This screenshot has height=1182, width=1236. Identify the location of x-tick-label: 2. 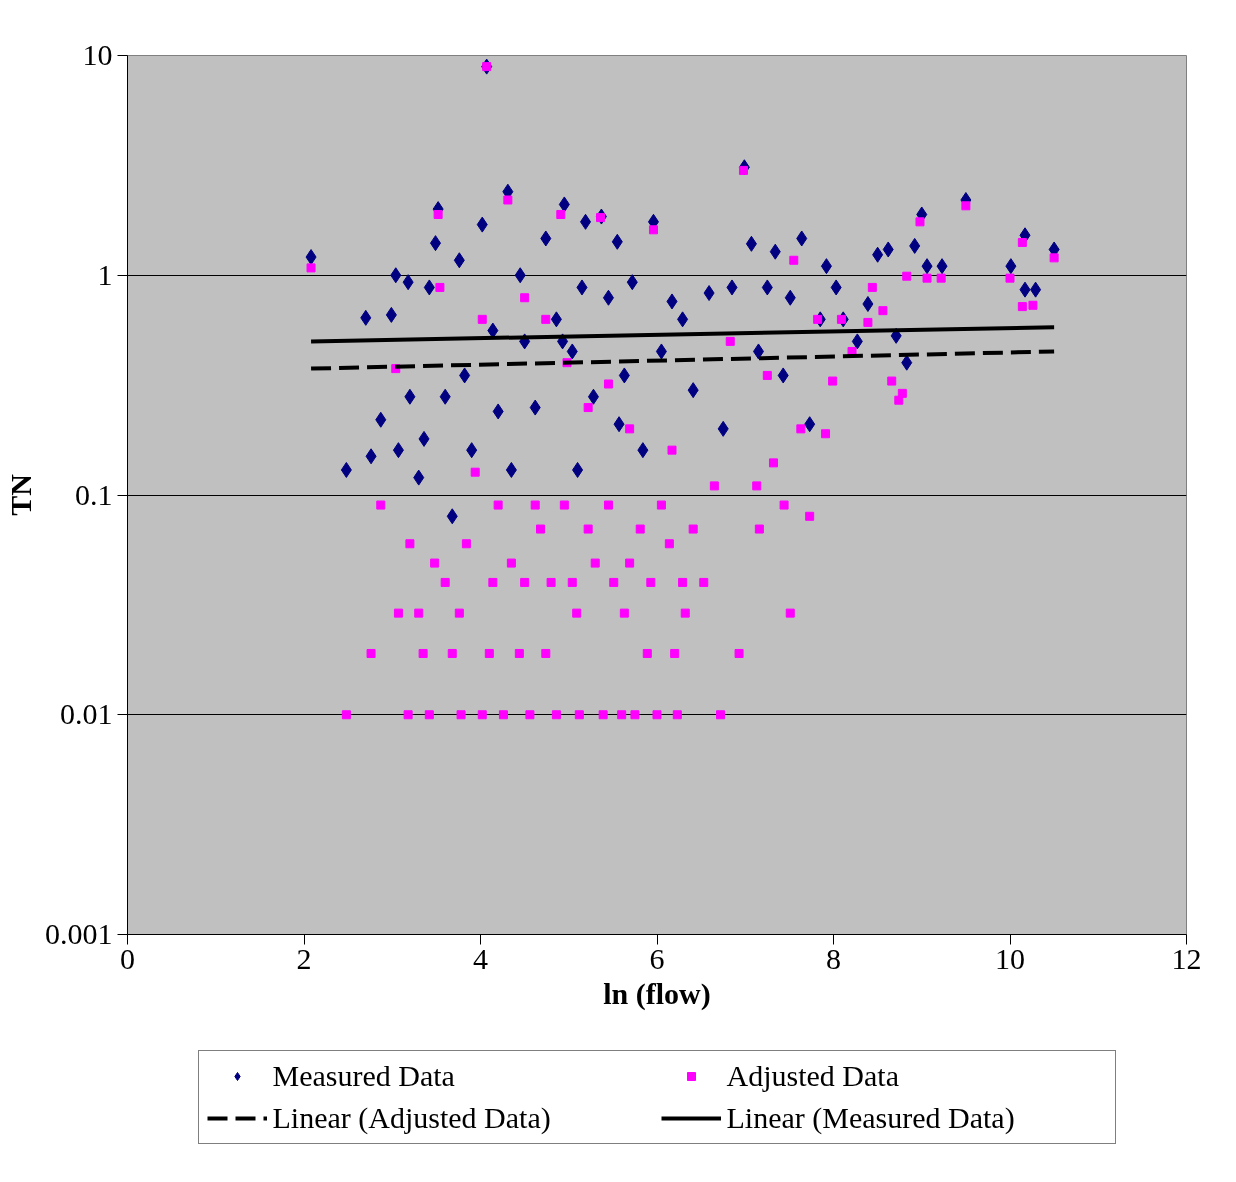
(304, 958).